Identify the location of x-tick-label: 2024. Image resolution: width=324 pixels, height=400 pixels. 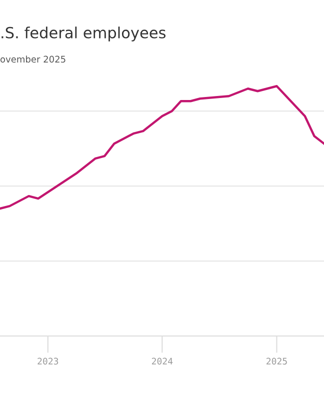
(162, 361).